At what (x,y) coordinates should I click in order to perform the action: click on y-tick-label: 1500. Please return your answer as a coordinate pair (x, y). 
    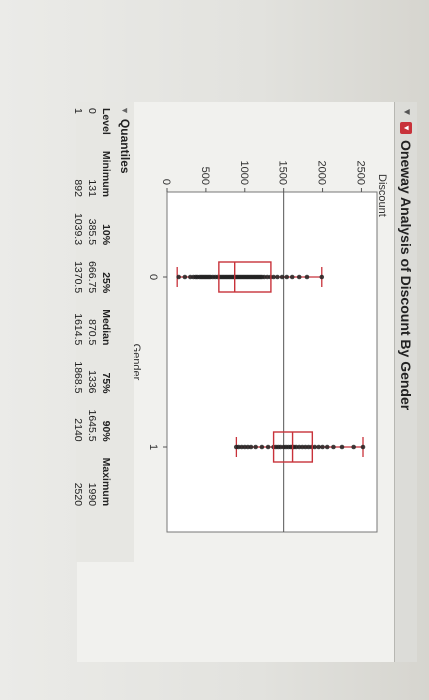
    Looking at the image, I should click on (283, 173).